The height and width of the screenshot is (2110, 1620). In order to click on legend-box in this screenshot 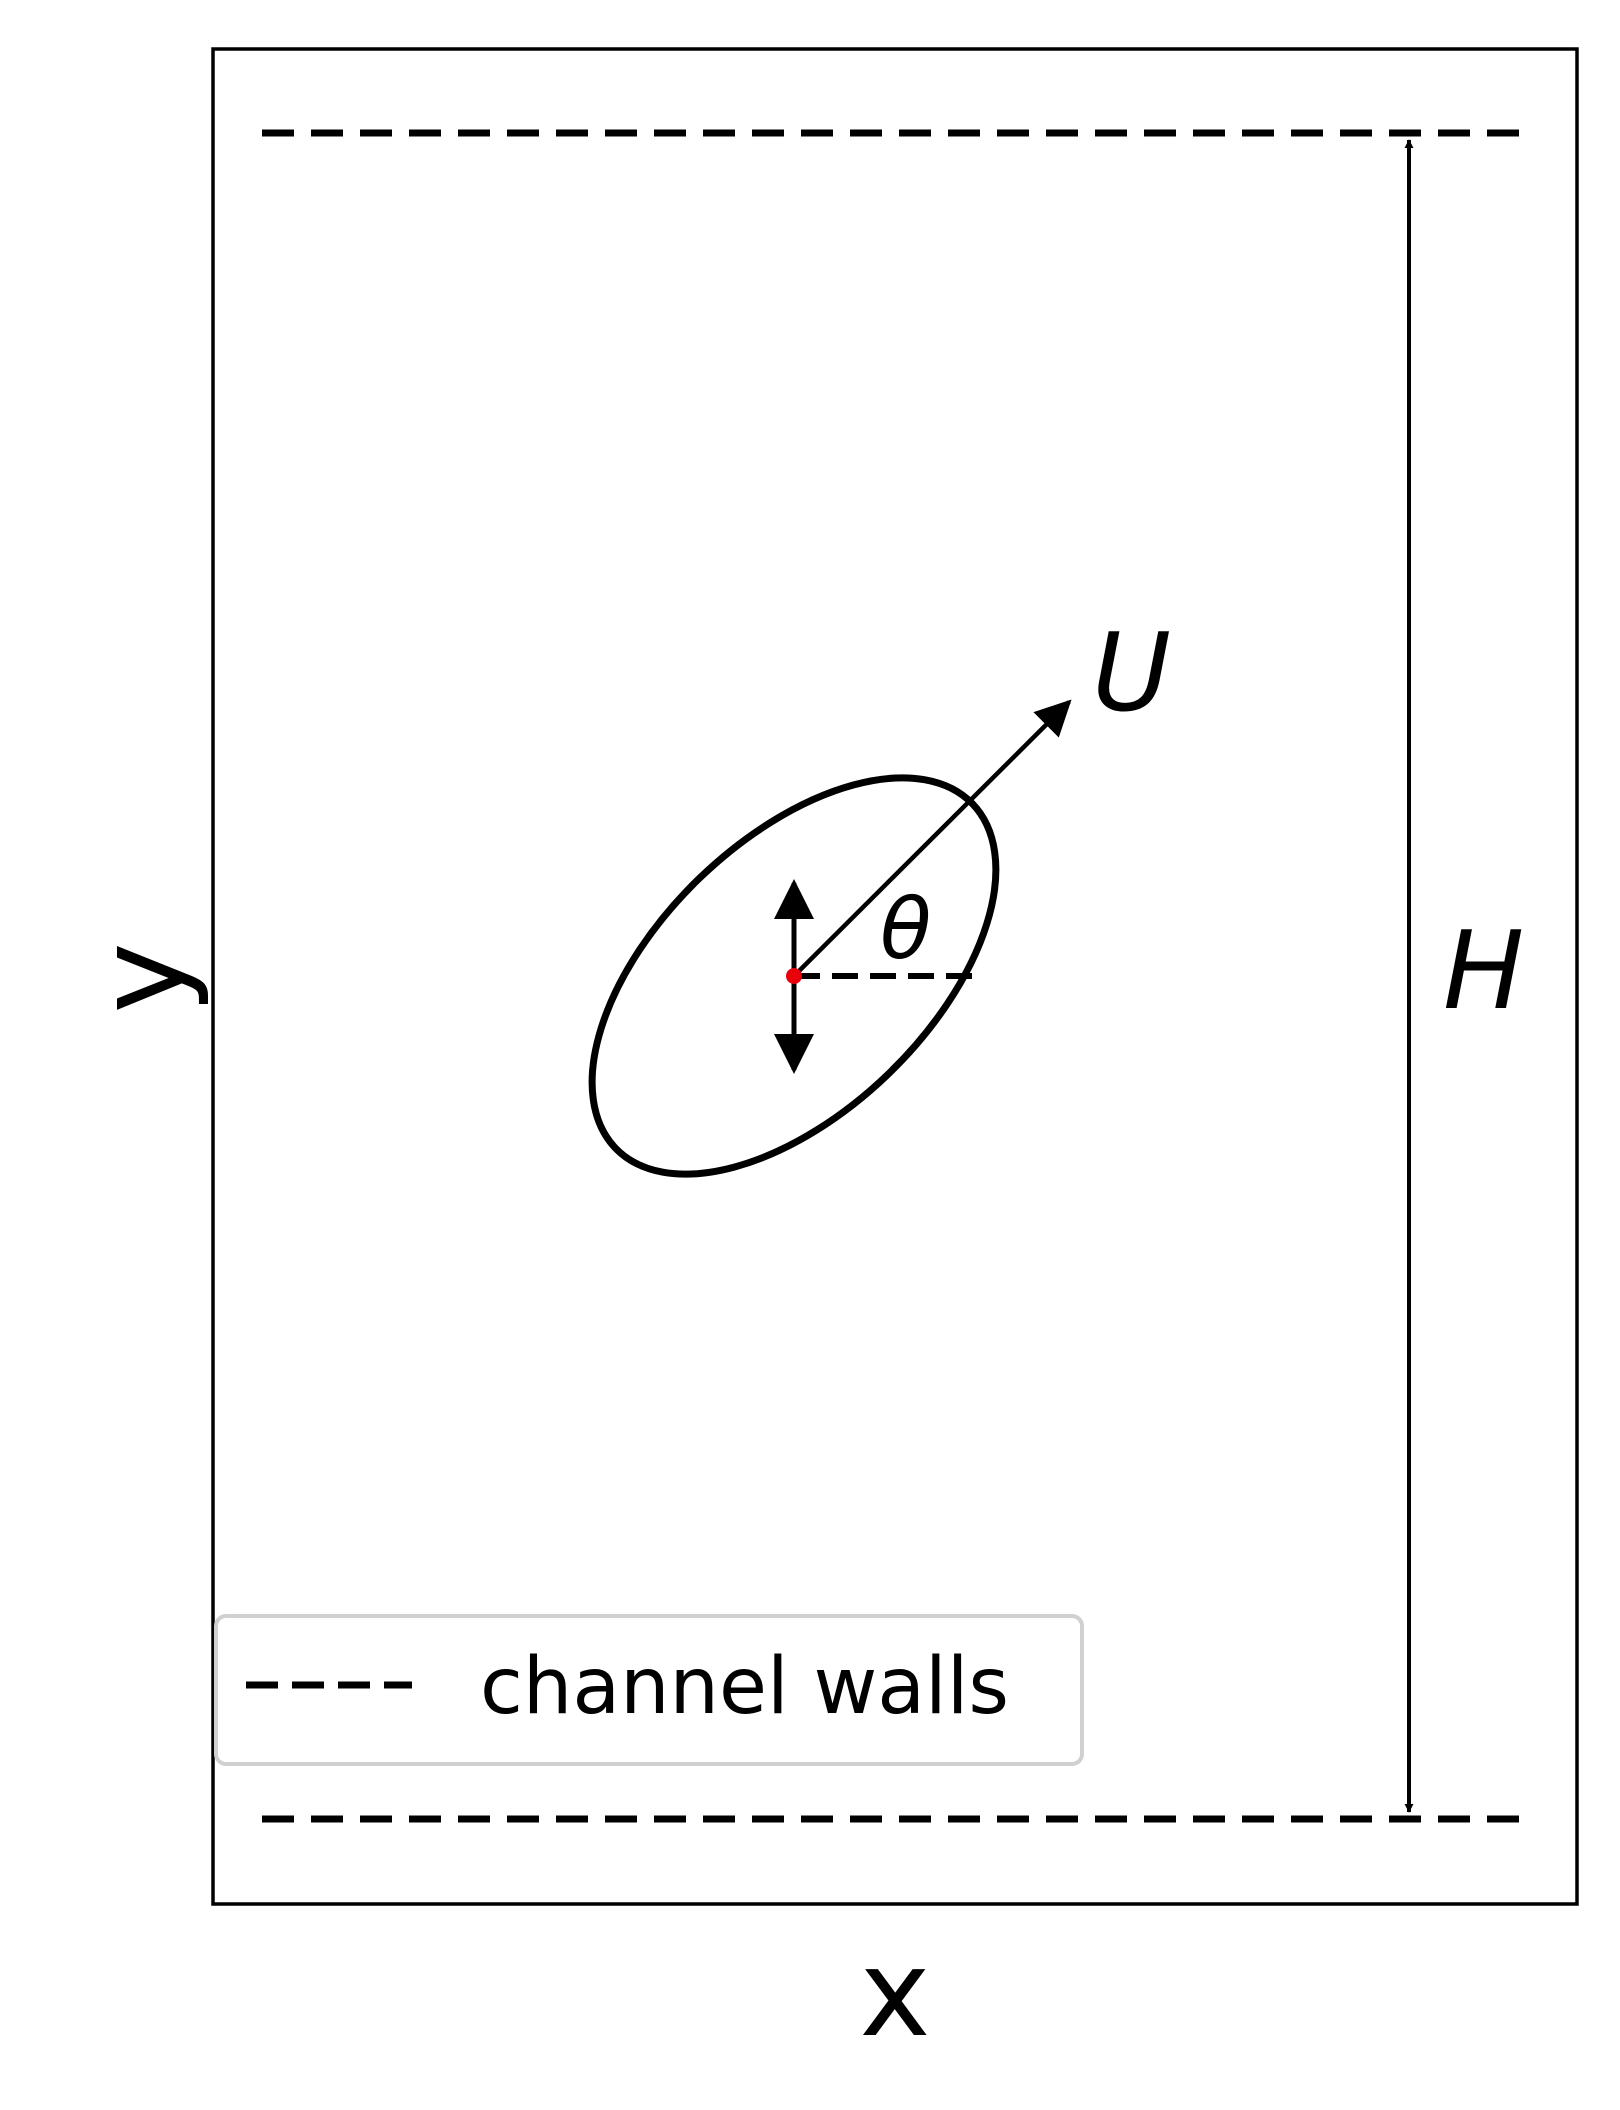, I will do `click(649, 1690)`.